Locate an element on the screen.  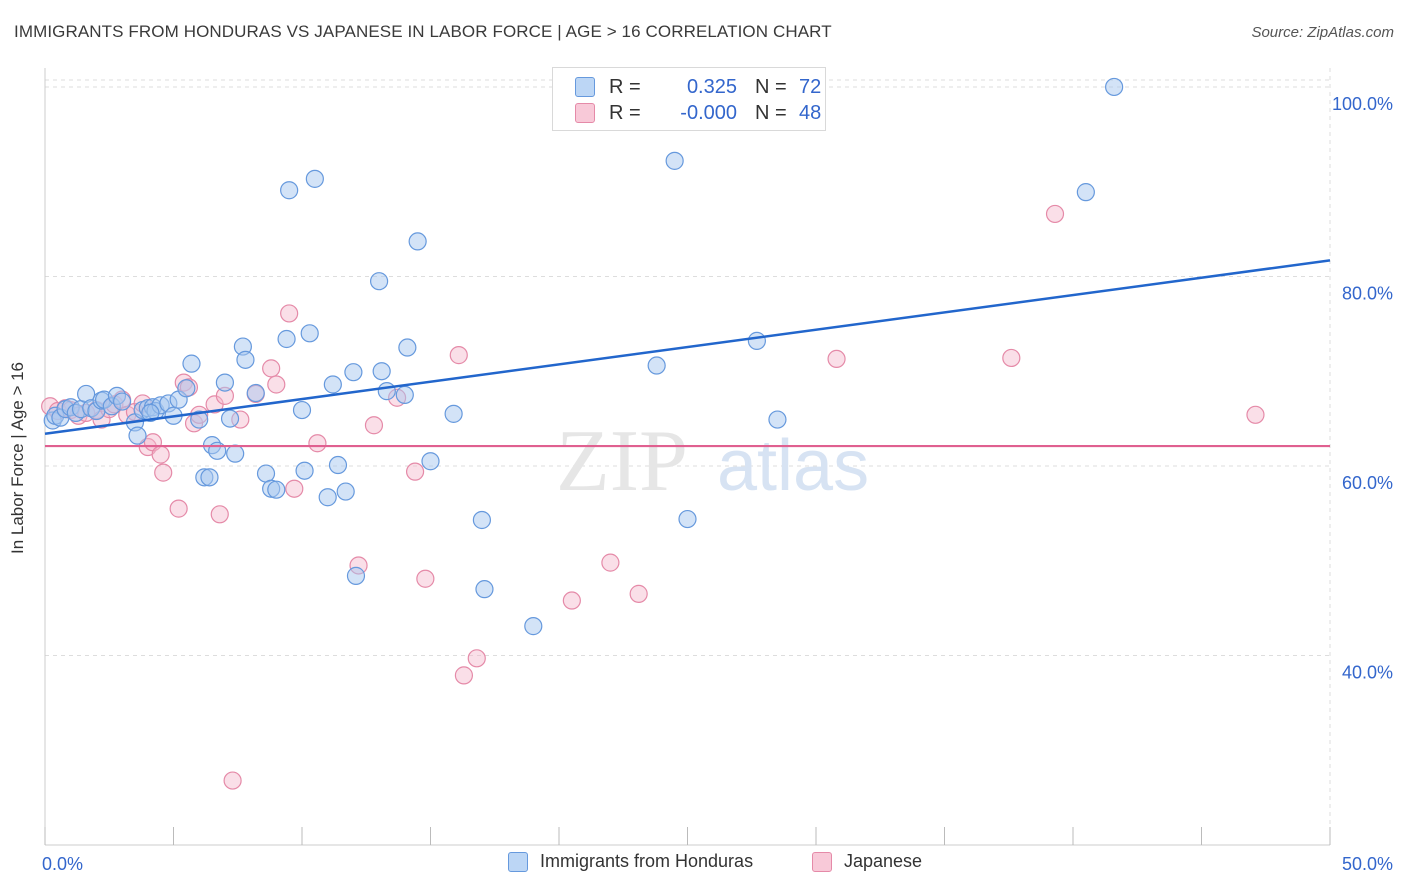
legend-item-japanese: Japanese is located at coordinates (867, 861).